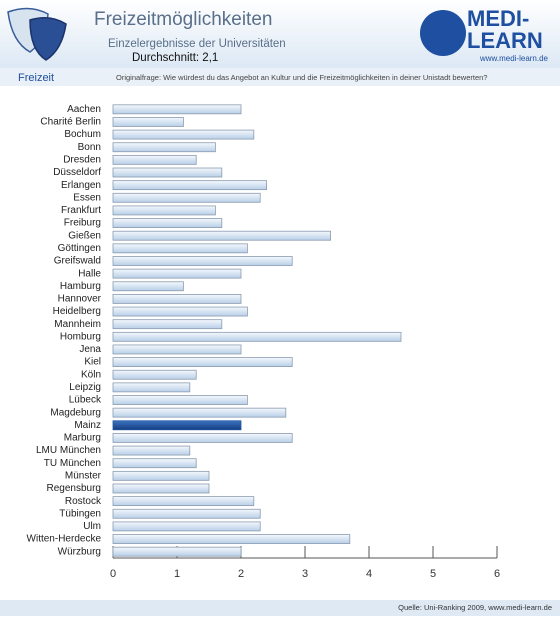 This screenshot has height=621, width=560. I want to click on y-tick-label: LMU München, so click(68, 450).